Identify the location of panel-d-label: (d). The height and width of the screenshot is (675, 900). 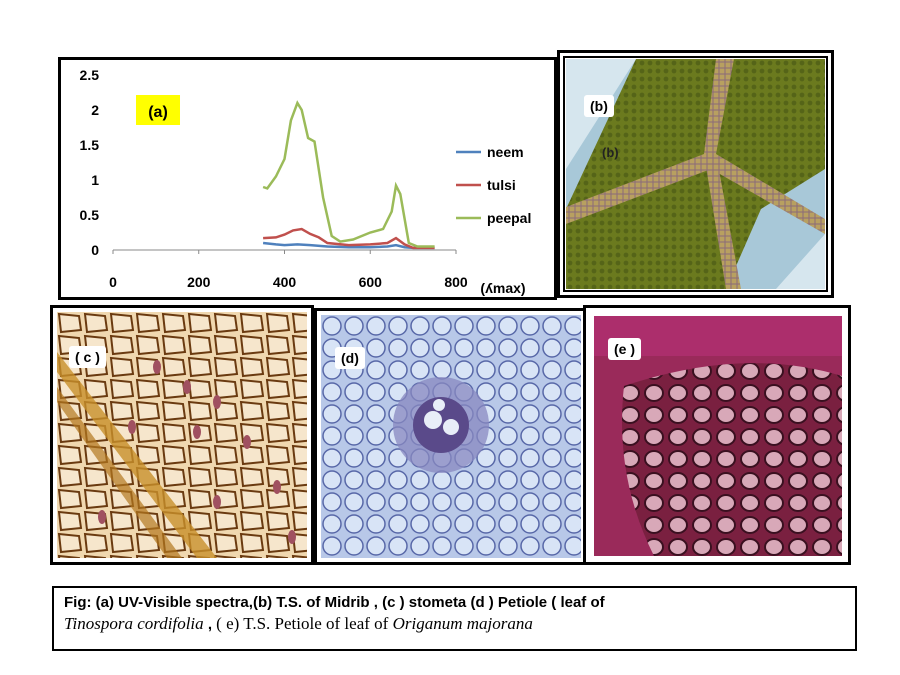
(350, 358).